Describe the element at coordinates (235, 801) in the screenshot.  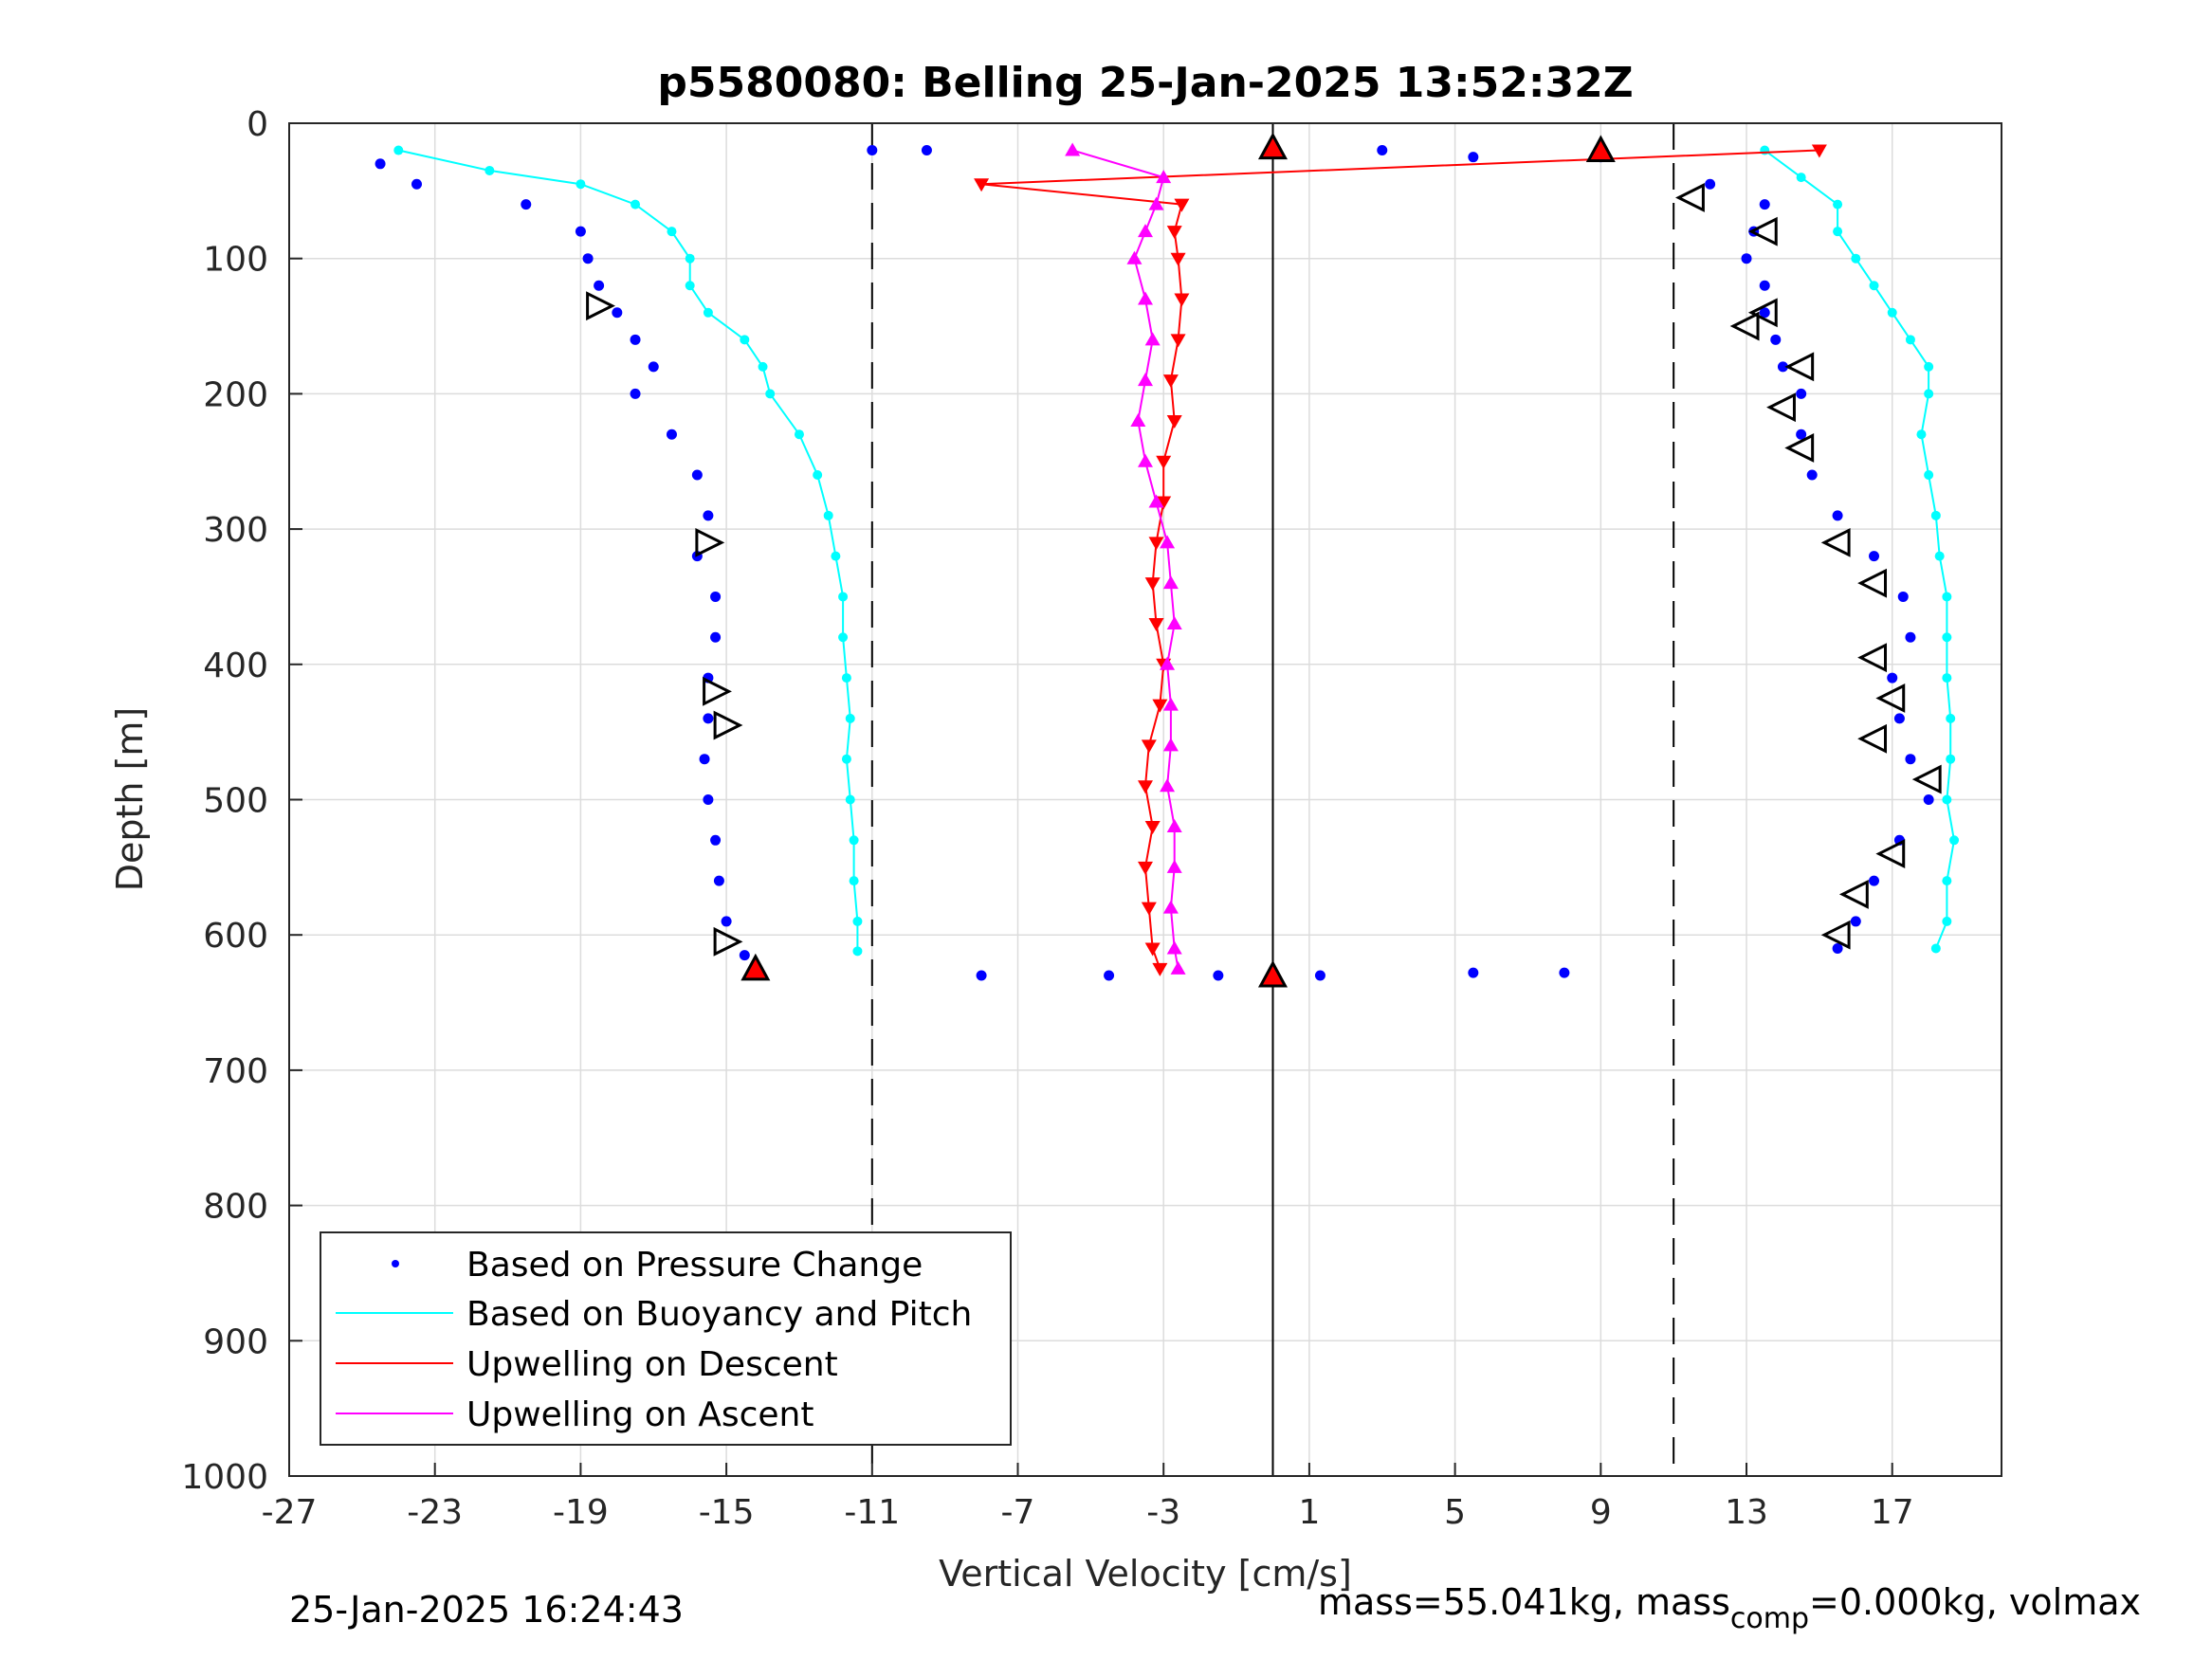
I see `y-tick-label: 500` at that location.